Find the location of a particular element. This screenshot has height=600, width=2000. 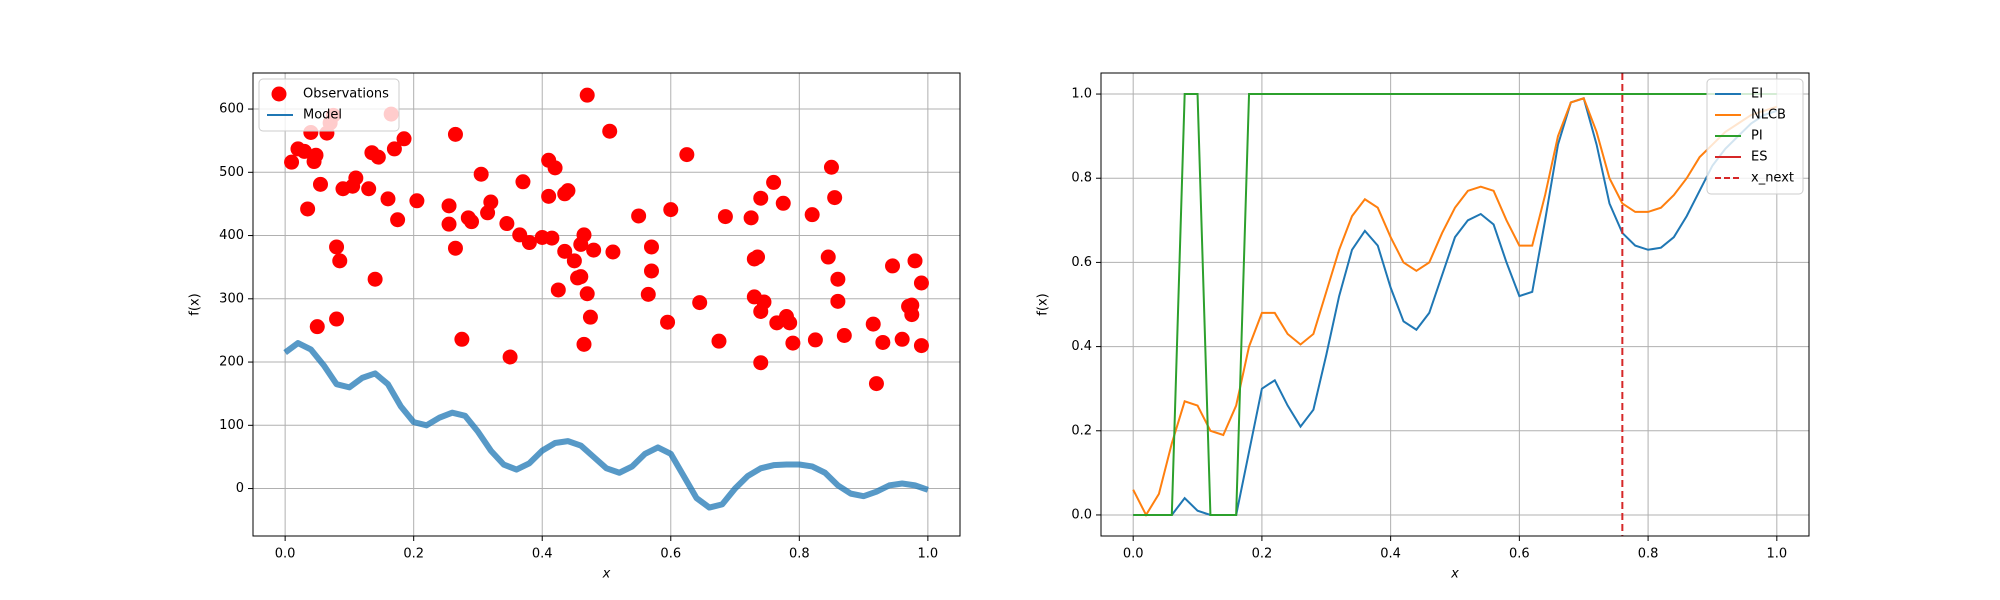

x-tick-label: 0.2 is located at coordinates (1262, 554).